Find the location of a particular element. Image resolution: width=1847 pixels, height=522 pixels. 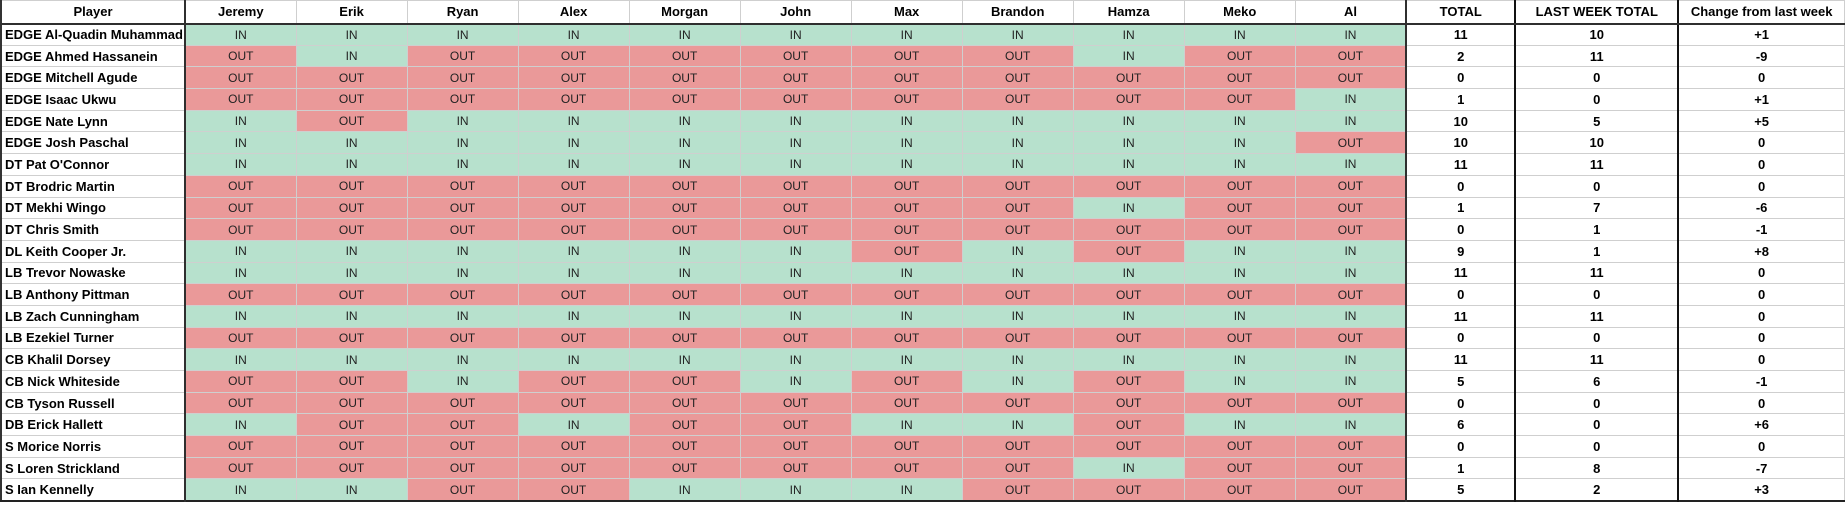

player-name-cell: EDGE Nate Lynn is located at coordinates (93, 121).